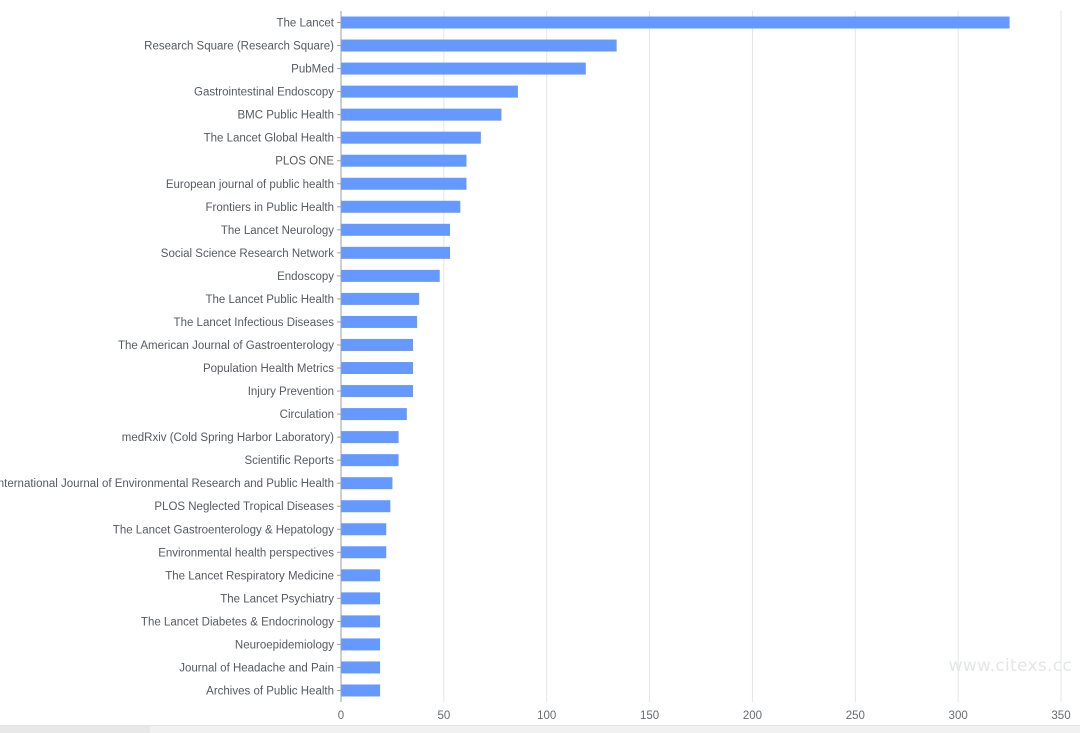 Image resolution: width=1080 pixels, height=733 pixels. I want to click on category-label: Social Science Research Network, so click(247, 254).